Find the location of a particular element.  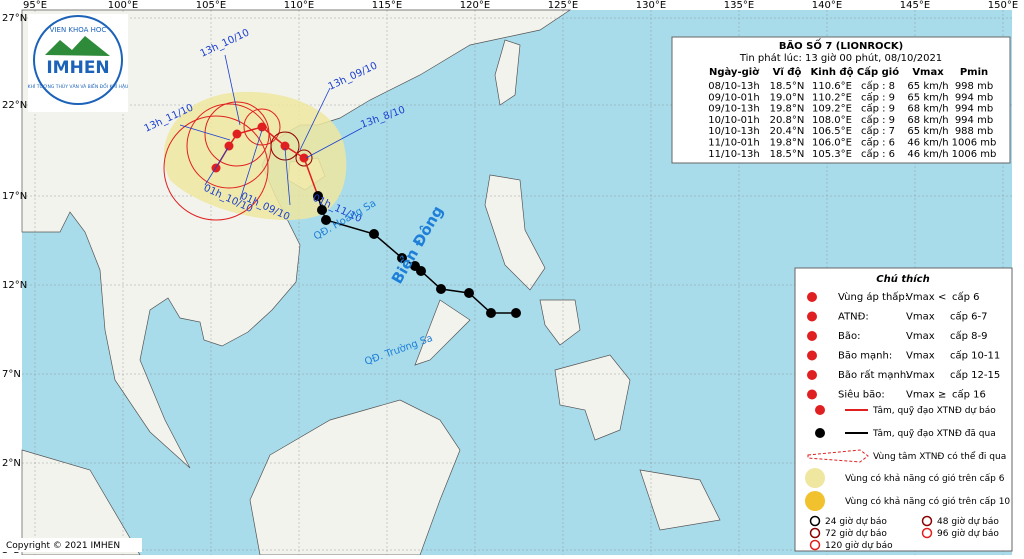

lat-label: 17°N is located at coordinates (14, 196).